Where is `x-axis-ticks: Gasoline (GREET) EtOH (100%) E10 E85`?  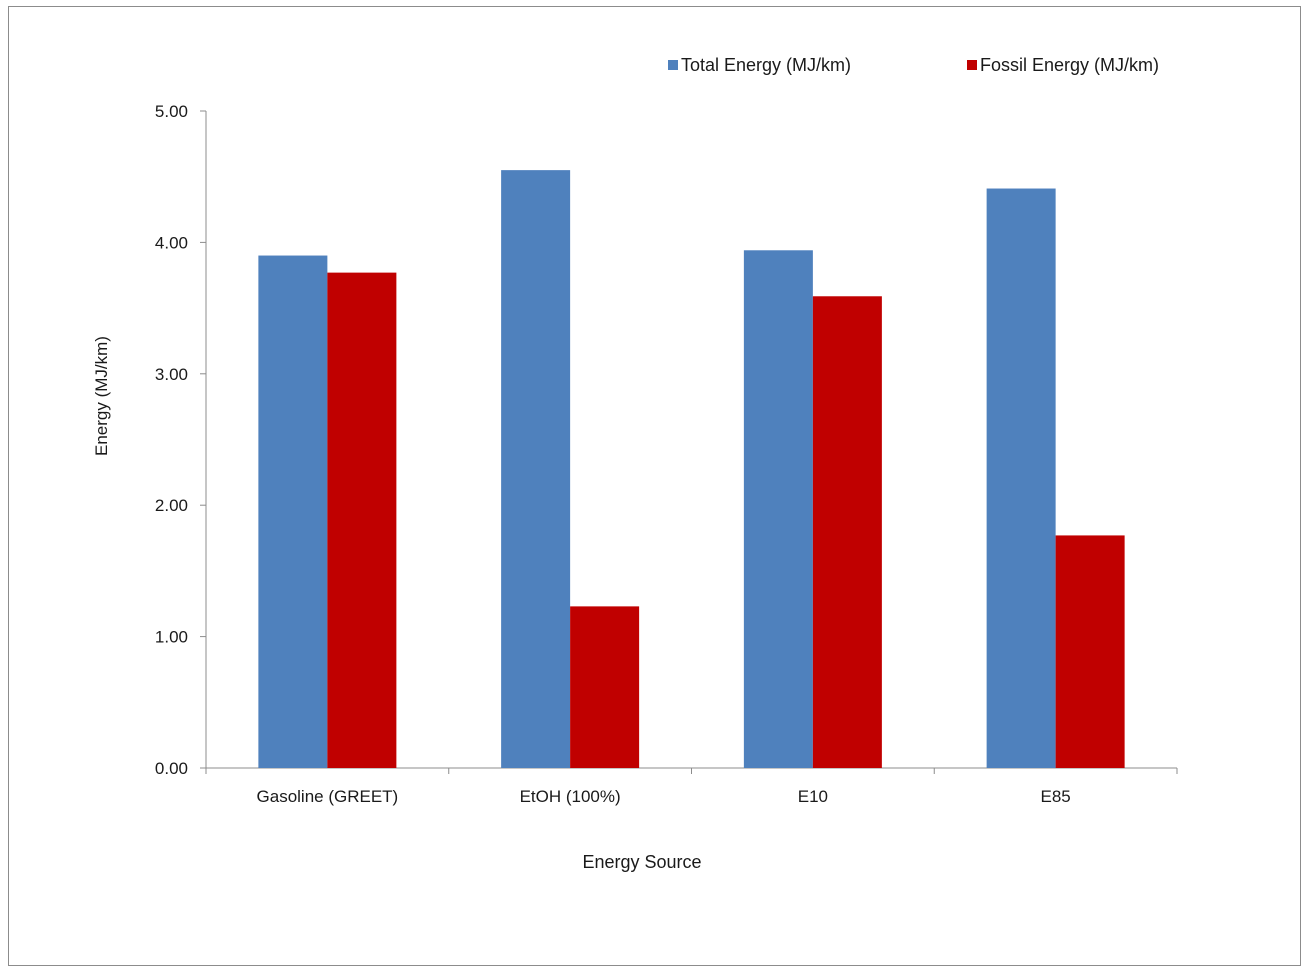 x-axis-ticks: Gasoline (GREET) EtOH (100%) E10 E85 is located at coordinates (691, 787).